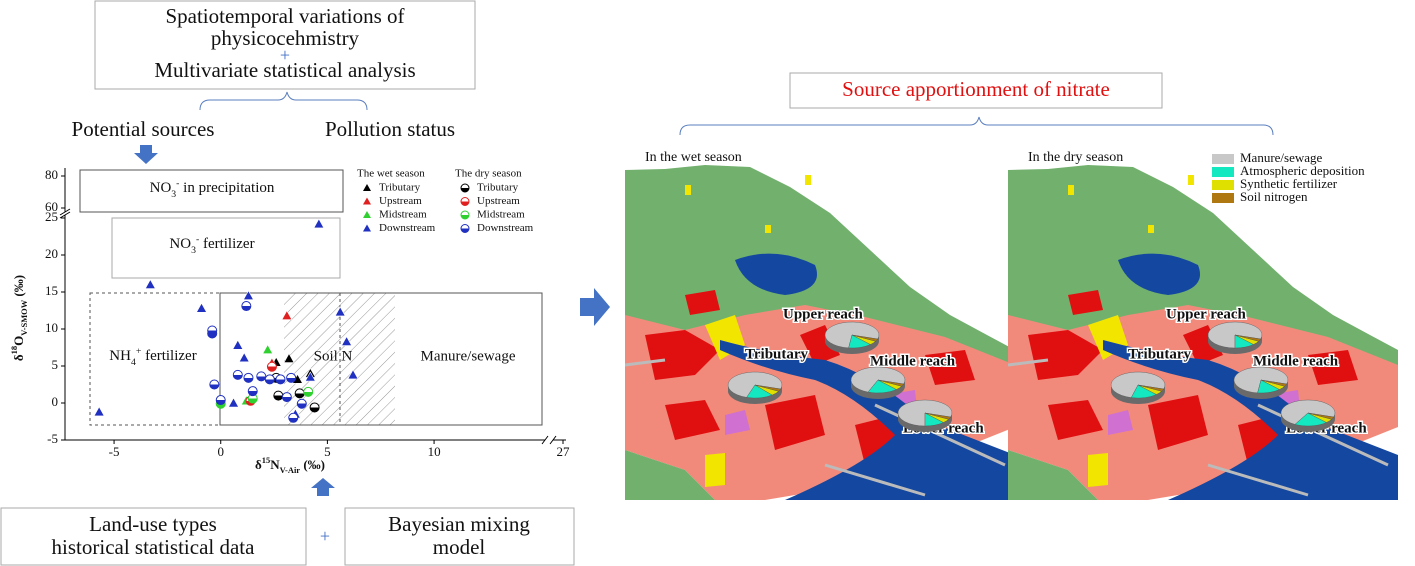 The height and width of the screenshot is (566, 1415). What do you see at coordinates (24, 317) in the screenshot?
I see `subscript: V-SMOW` at bounding box center [24, 317].